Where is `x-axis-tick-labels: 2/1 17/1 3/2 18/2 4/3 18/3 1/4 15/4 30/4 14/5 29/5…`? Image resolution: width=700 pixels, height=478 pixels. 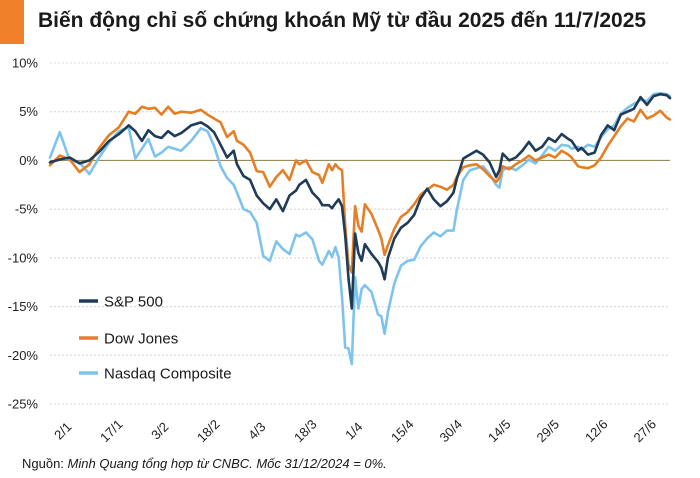
x-axis-tick-labels: 2/1 17/1 3/2 18/2 4/3 18/3 1/4 15/4 30/4 14/5 29/5… is located at coordinates (355, 431).